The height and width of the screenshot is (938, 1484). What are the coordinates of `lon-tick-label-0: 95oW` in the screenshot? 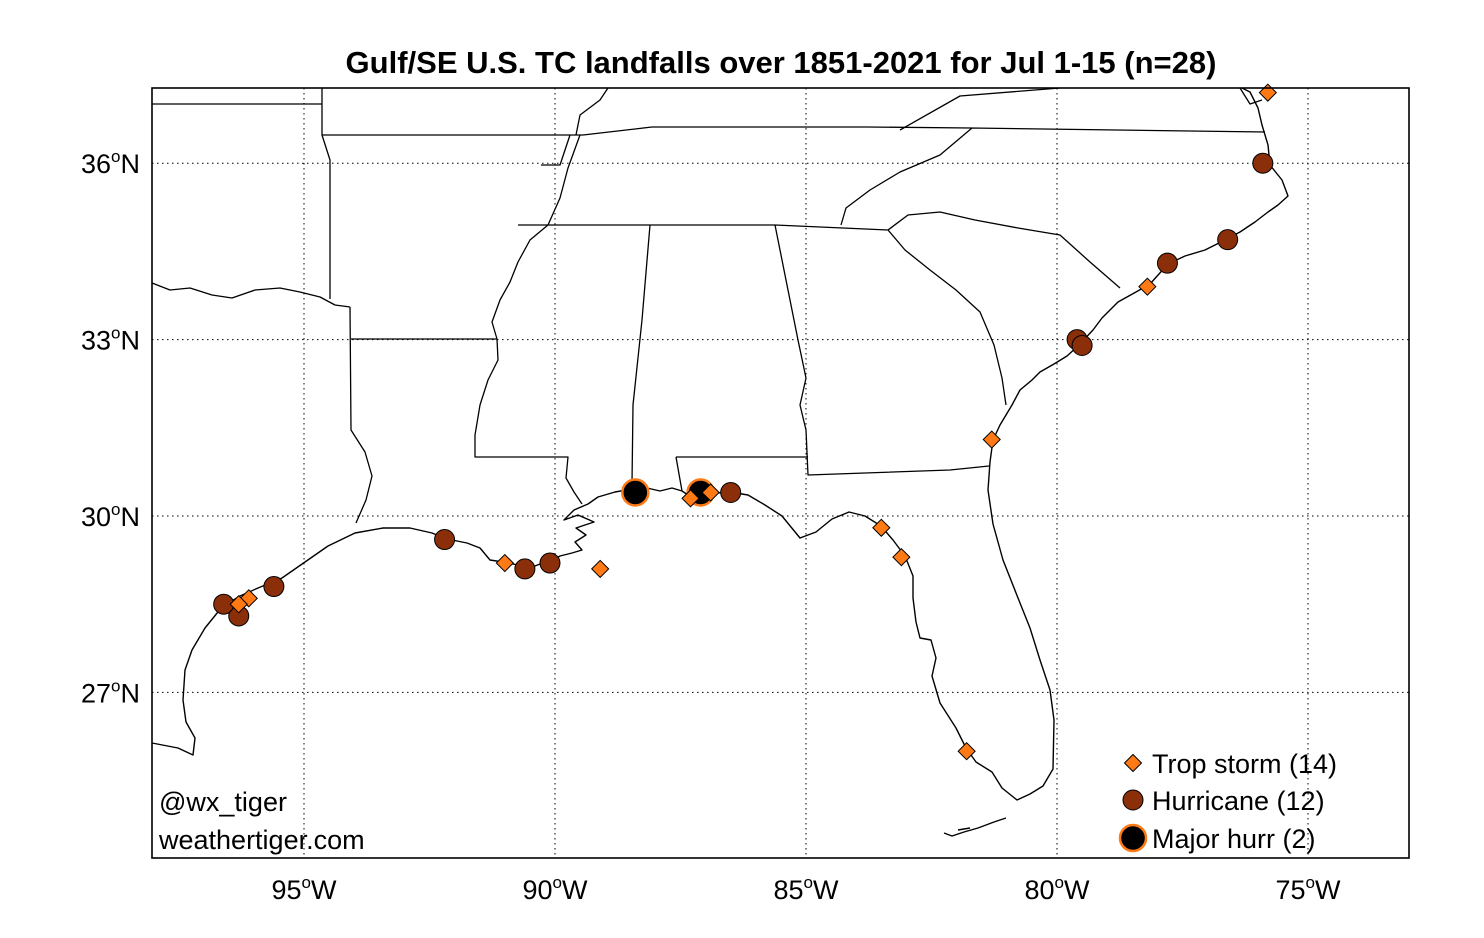 It's located at (305, 889).